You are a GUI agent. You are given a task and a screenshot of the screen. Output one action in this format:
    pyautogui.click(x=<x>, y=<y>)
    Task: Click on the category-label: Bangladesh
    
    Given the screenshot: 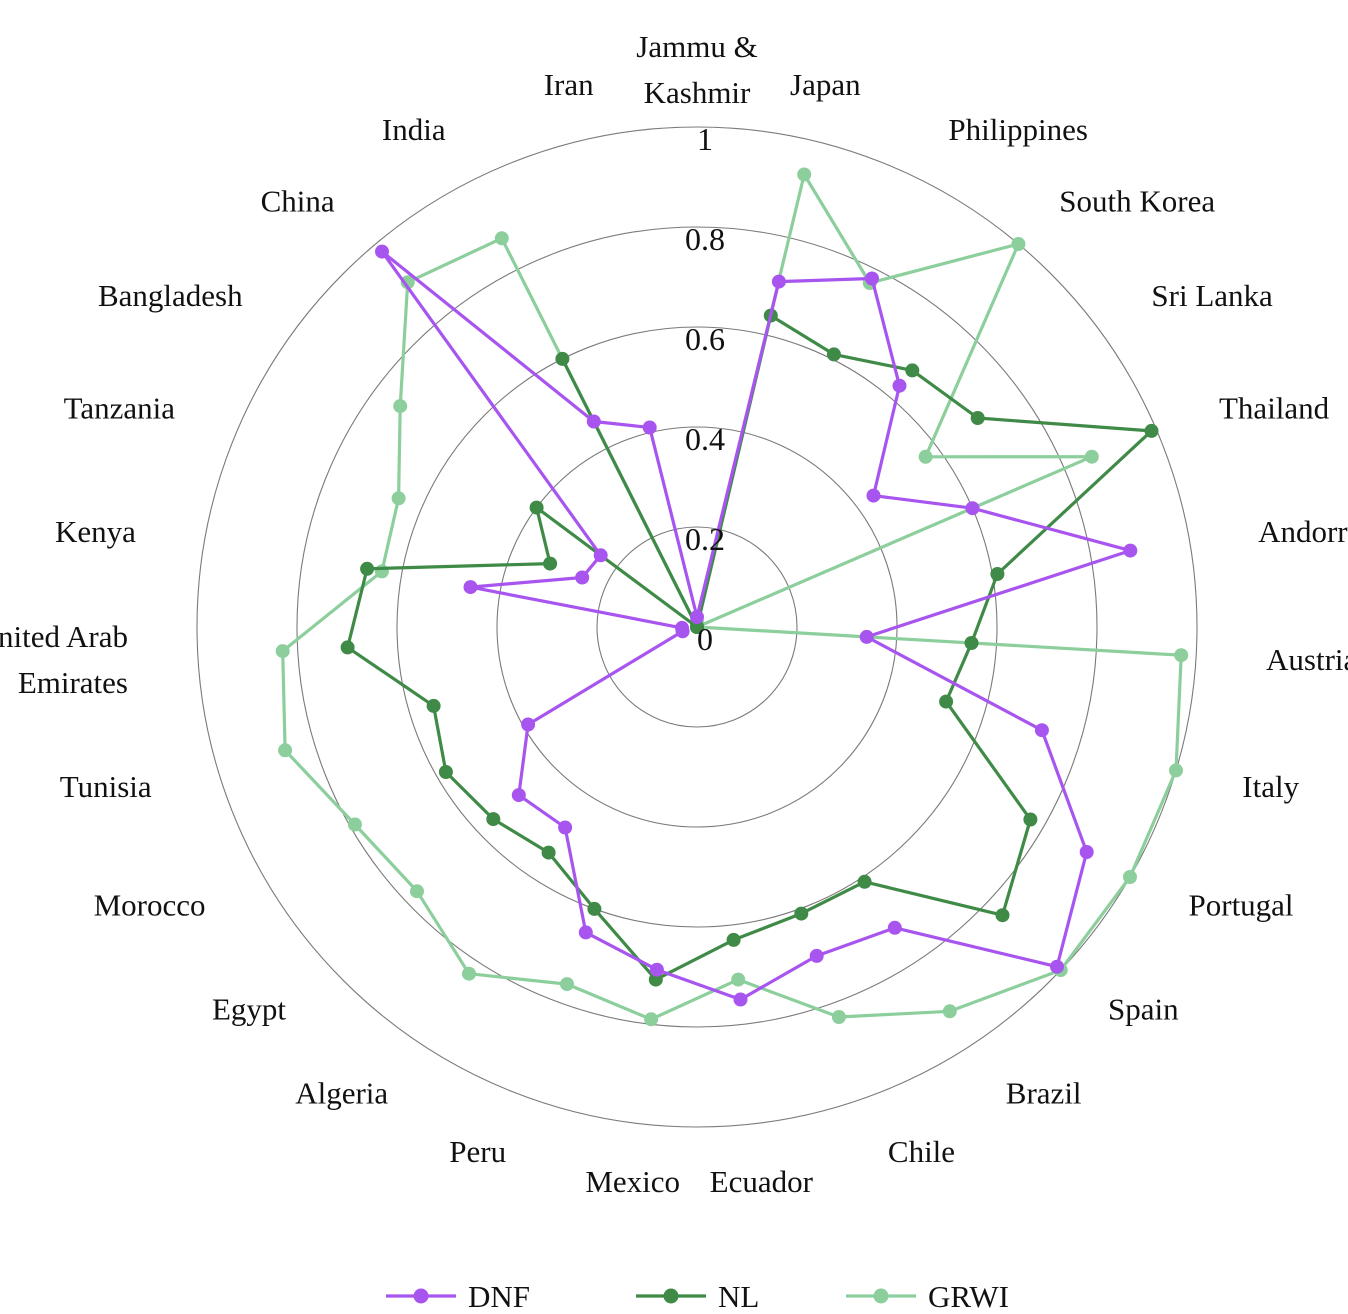 What is the action you would take?
    pyautogui.click(x=170, y=295)
    